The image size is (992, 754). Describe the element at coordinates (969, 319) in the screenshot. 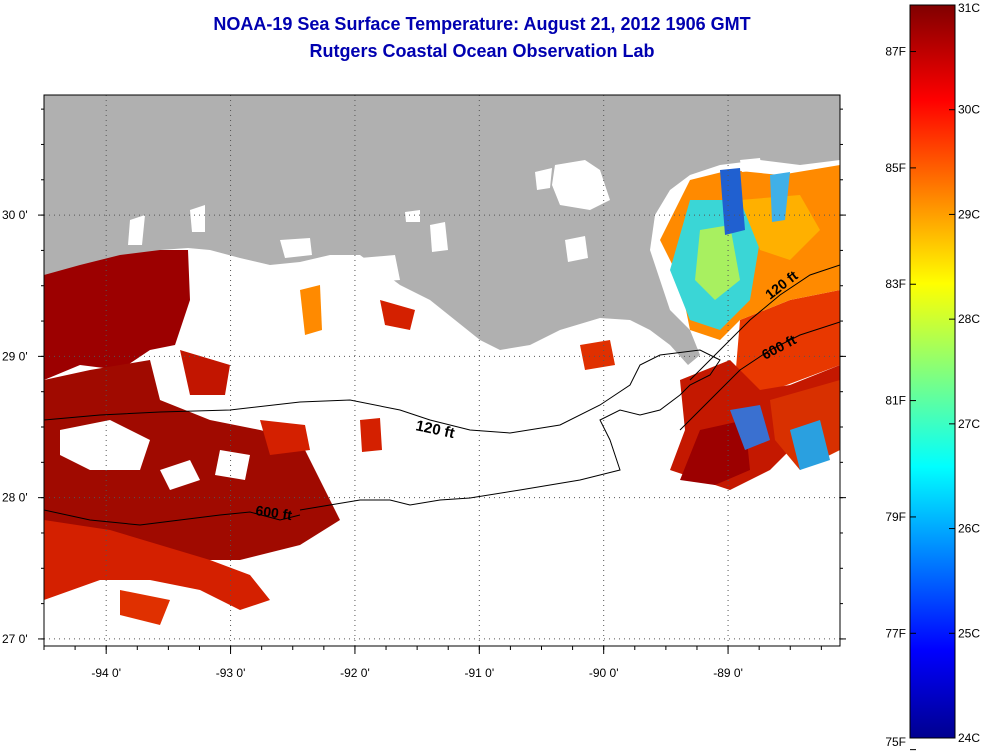

I see `colorbar-c-label: 28C` at that location.